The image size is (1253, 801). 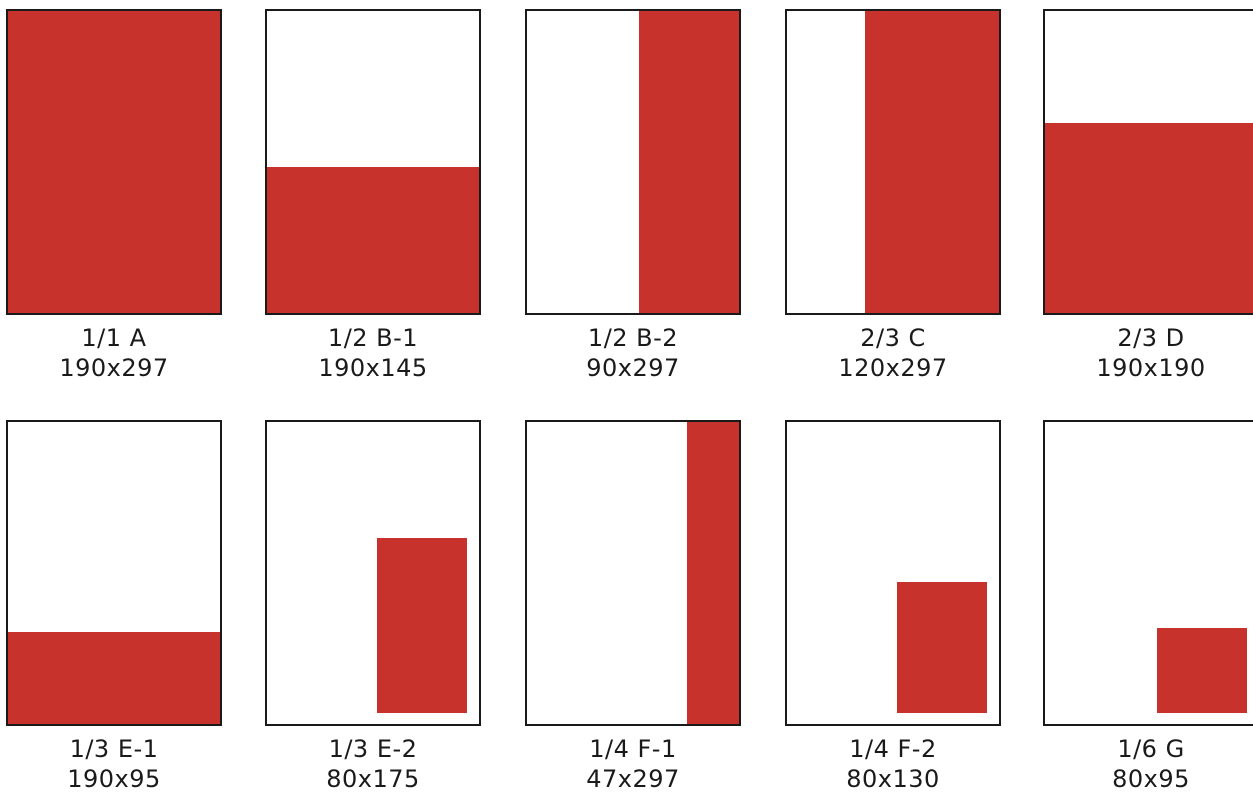 I want to click on format-name: 2/3 D, so click(x=1151, y=338).